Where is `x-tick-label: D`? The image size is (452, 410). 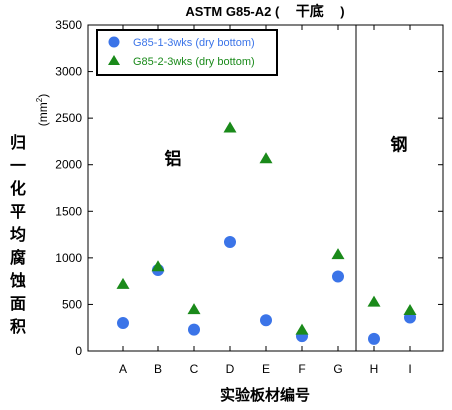 x-tick-label: D is located at coordinates (230, 369).